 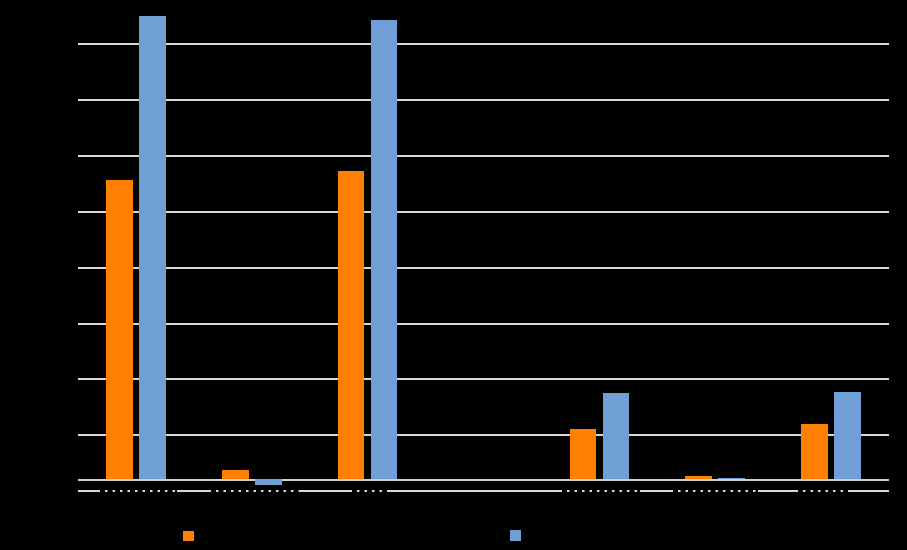 I want to click on category-axis-zero-line, so click(x=483, y=479).